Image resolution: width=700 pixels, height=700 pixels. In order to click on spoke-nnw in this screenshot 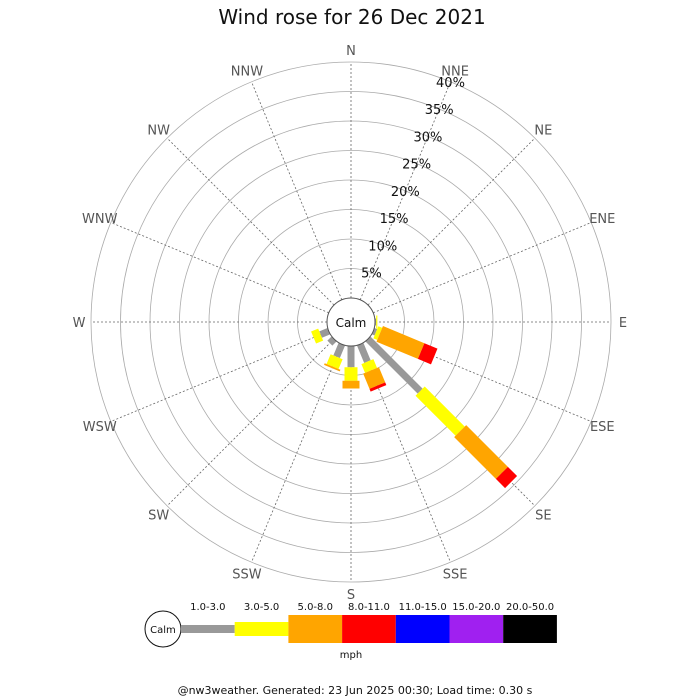, I will do `click(297, 190)`.